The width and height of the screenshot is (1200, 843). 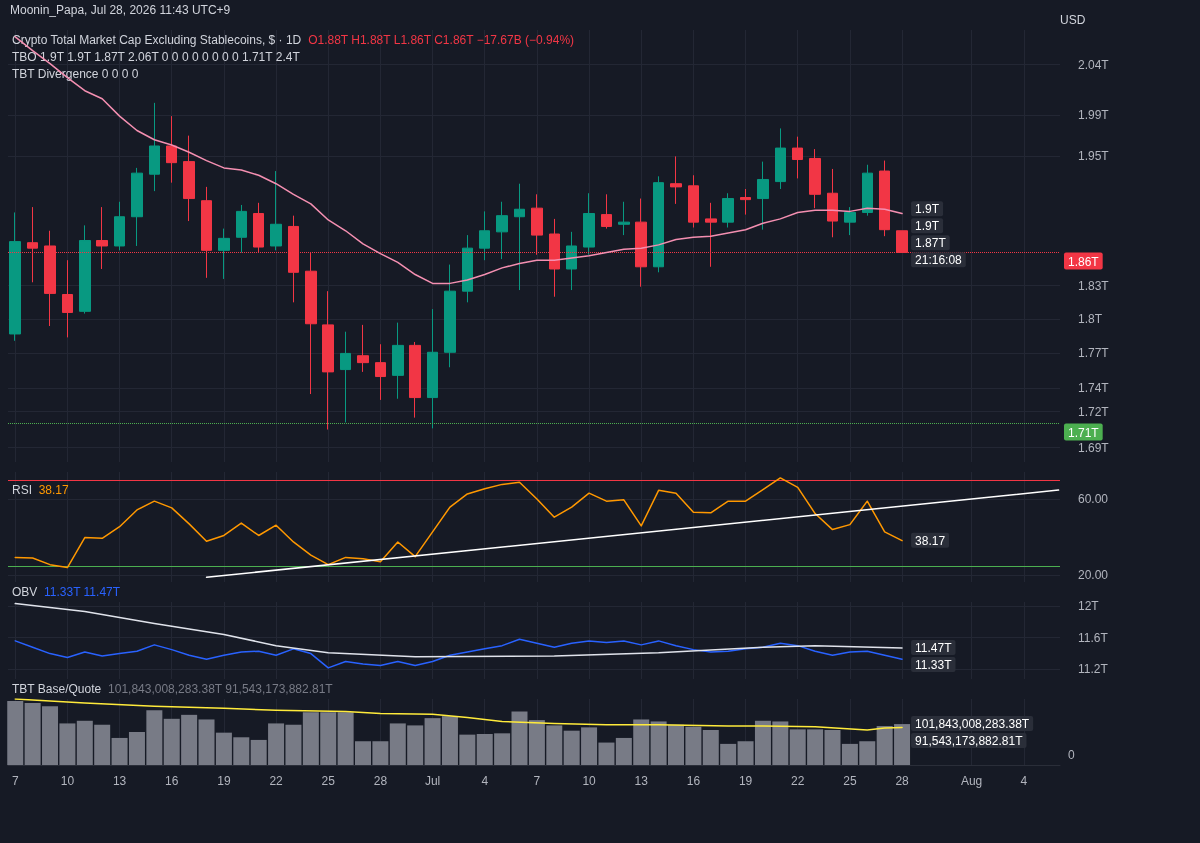 I want to click on text: 0, so click(x=1071, y=755).